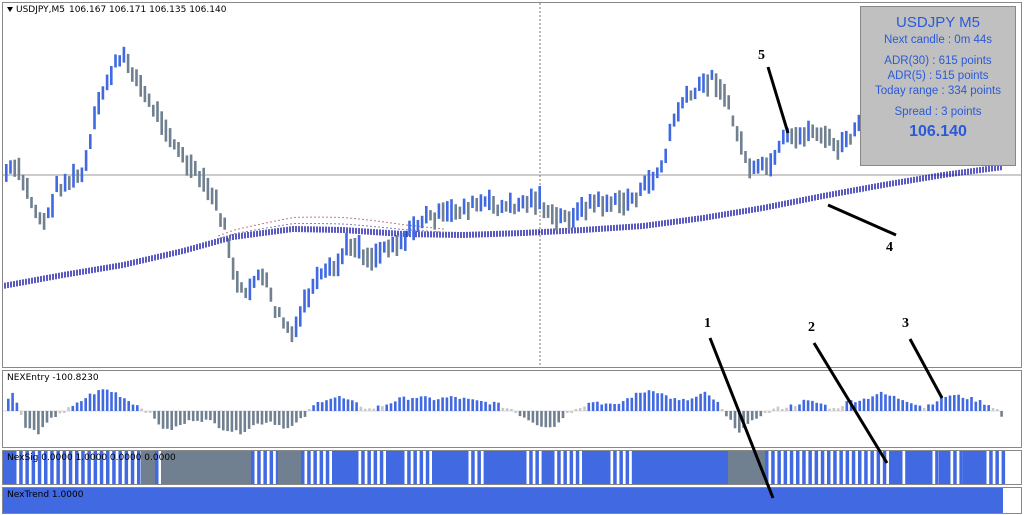 The height and width of the screenshot is (515, 1024). I want to click on annotation-3: 3, so click(905, 323).